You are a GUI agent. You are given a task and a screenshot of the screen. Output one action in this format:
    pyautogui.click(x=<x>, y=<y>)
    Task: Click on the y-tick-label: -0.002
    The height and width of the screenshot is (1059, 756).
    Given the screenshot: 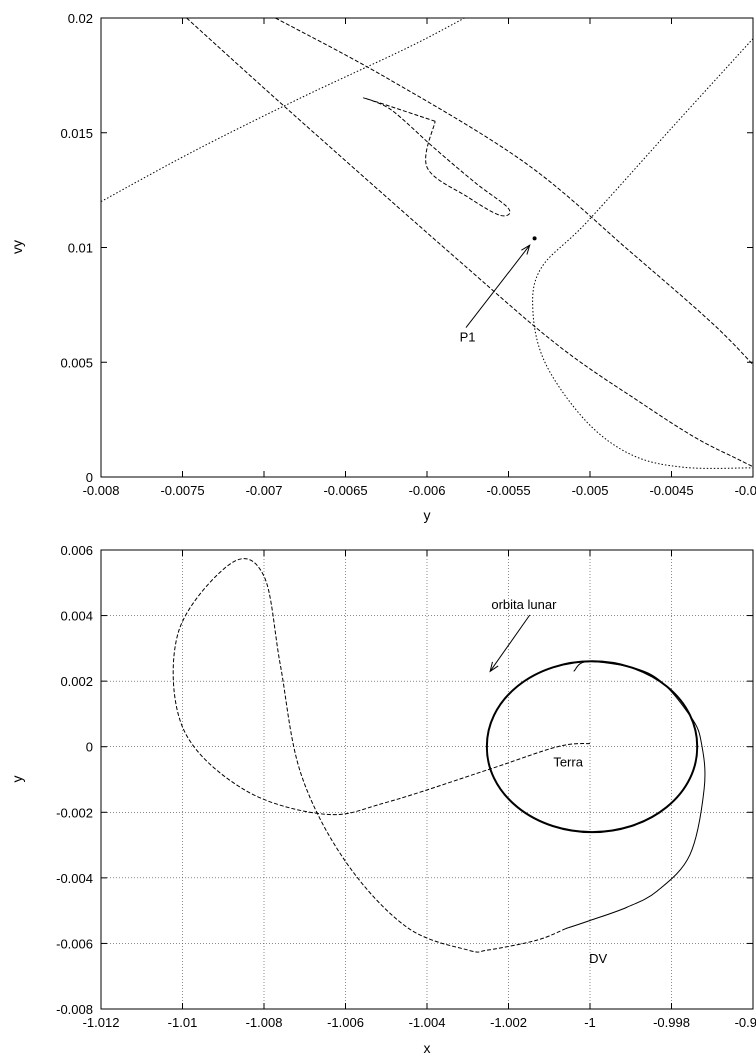 What is the action you would take?
    pyautogui.click(x=74, y=812)
    